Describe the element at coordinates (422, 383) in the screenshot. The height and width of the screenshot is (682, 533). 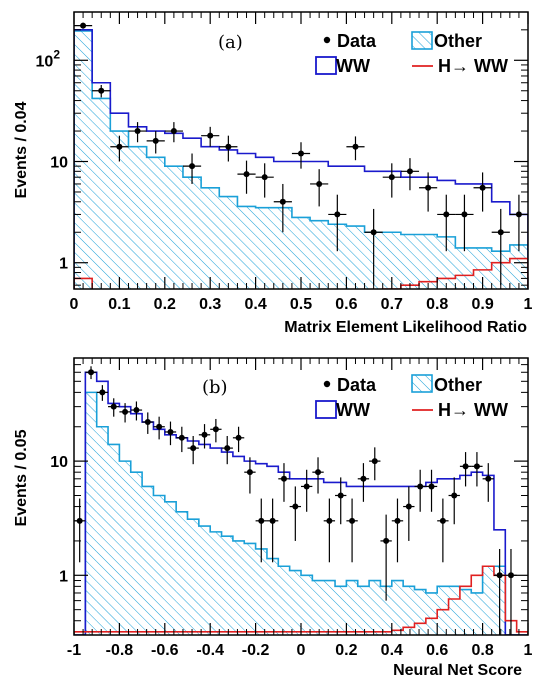
I see `legend-other-swatch-b` at that location.